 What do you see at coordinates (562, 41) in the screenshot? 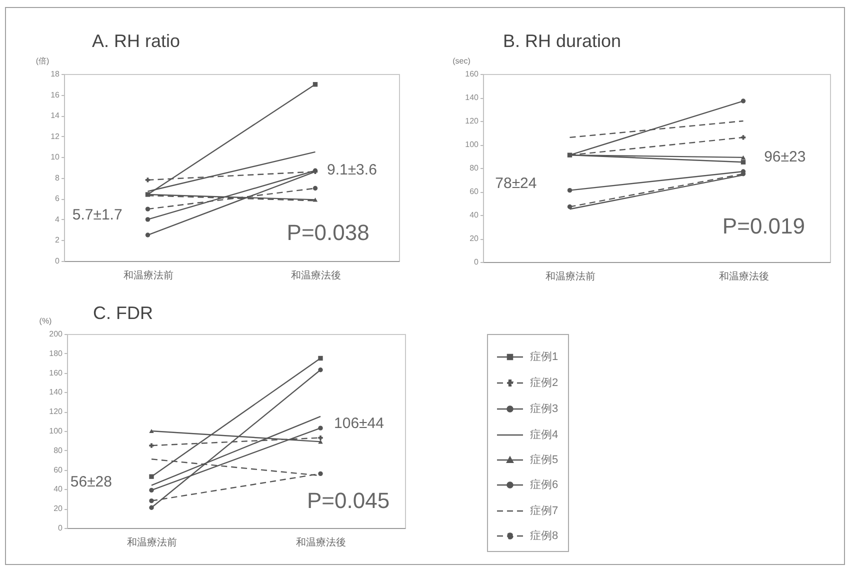
I see `chart-title: B. RH duration` at bounding box center [562, 41].